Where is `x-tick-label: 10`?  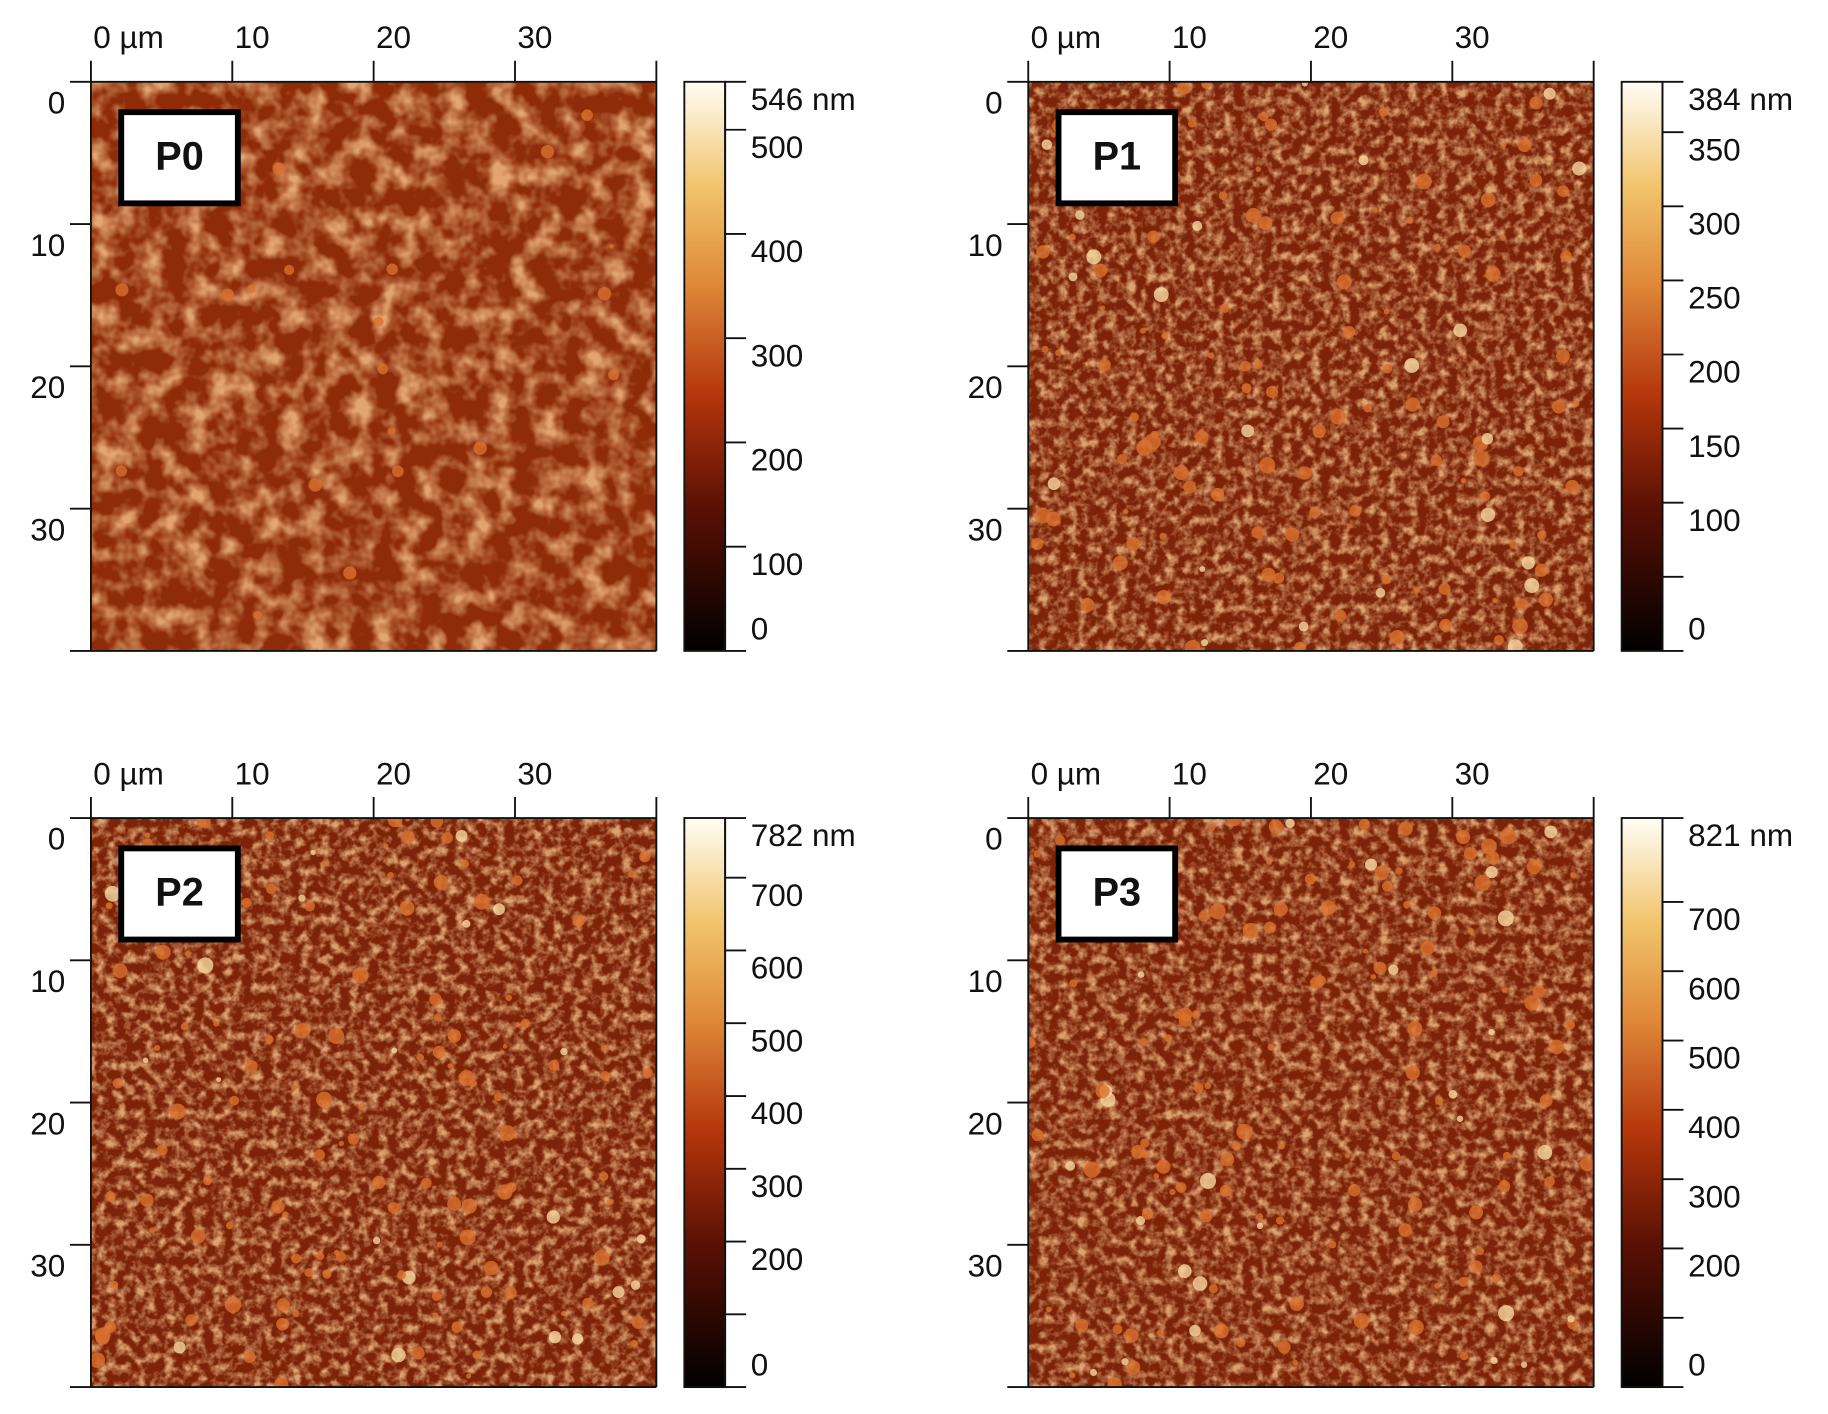
x-tick-label: 10 is located at coordinates (1189, 37).